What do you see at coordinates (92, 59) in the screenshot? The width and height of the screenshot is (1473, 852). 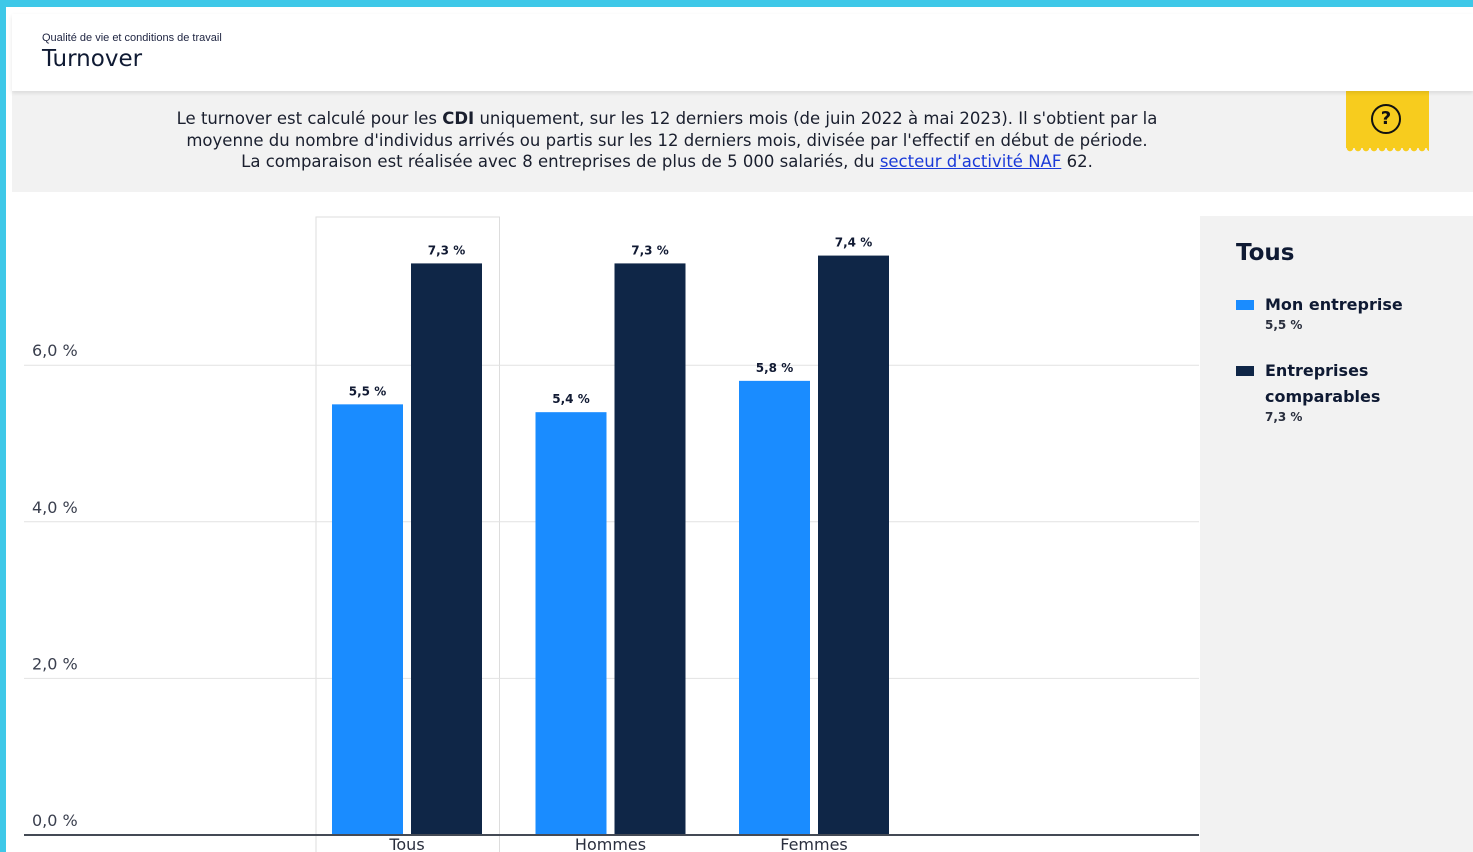 I see `page-title: Turnover` at bounding box center [92, 59].